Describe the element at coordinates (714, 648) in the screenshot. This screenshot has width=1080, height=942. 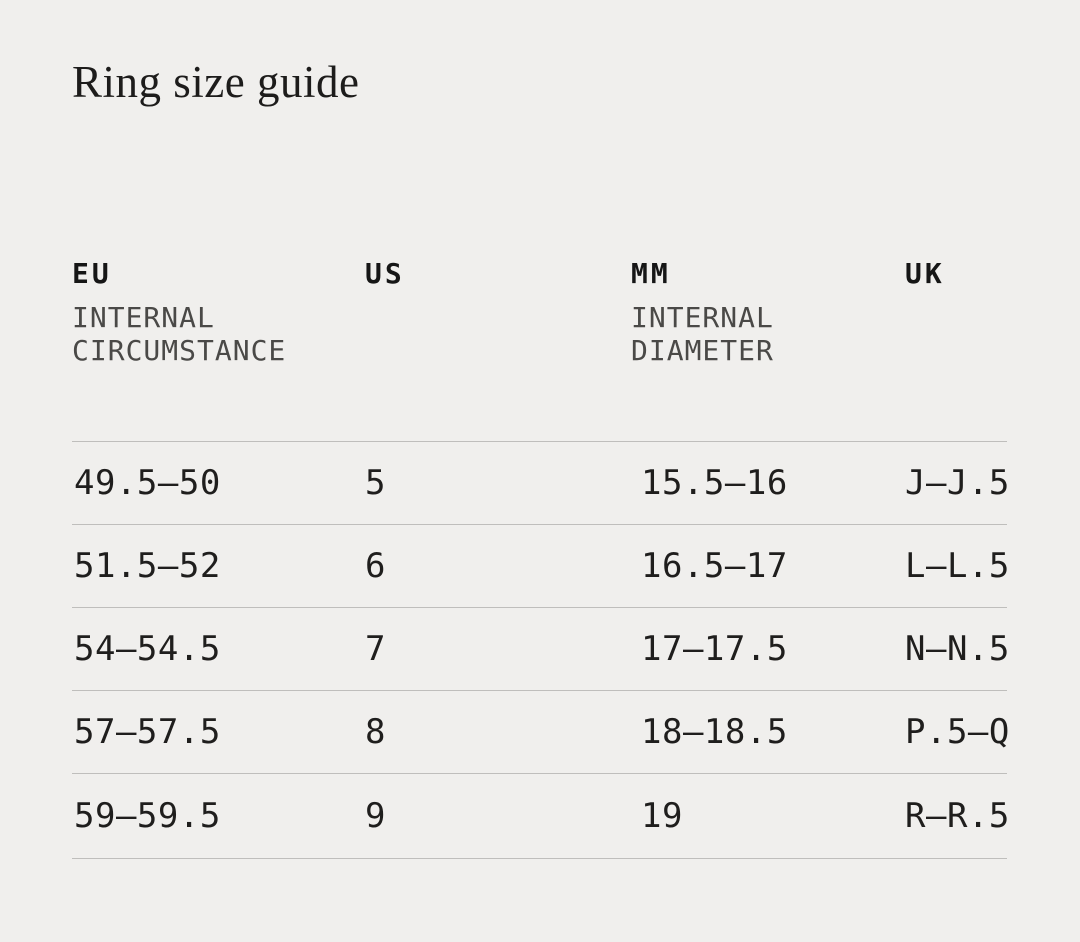
I see `cell-mm: 17—17.5` at that location.